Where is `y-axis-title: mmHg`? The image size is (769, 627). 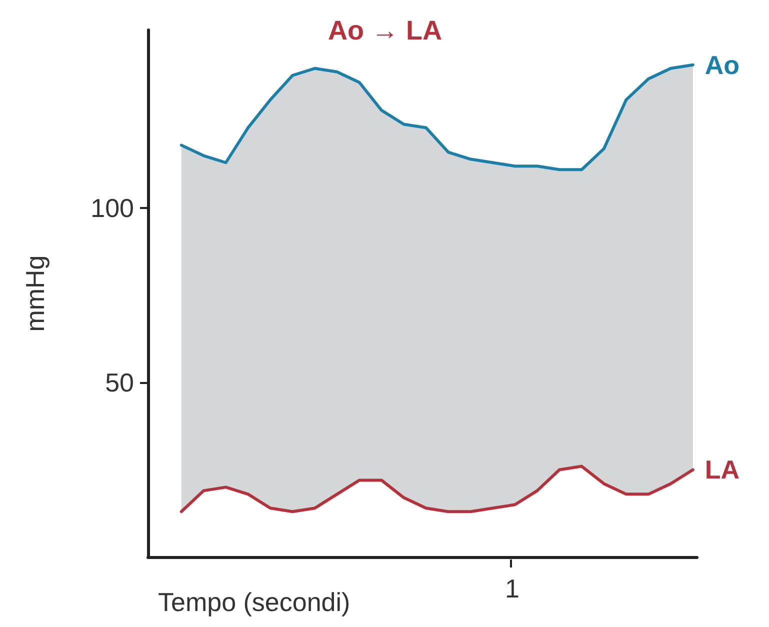
y-axis-title: mmHg is located at coordinates (35, 293).